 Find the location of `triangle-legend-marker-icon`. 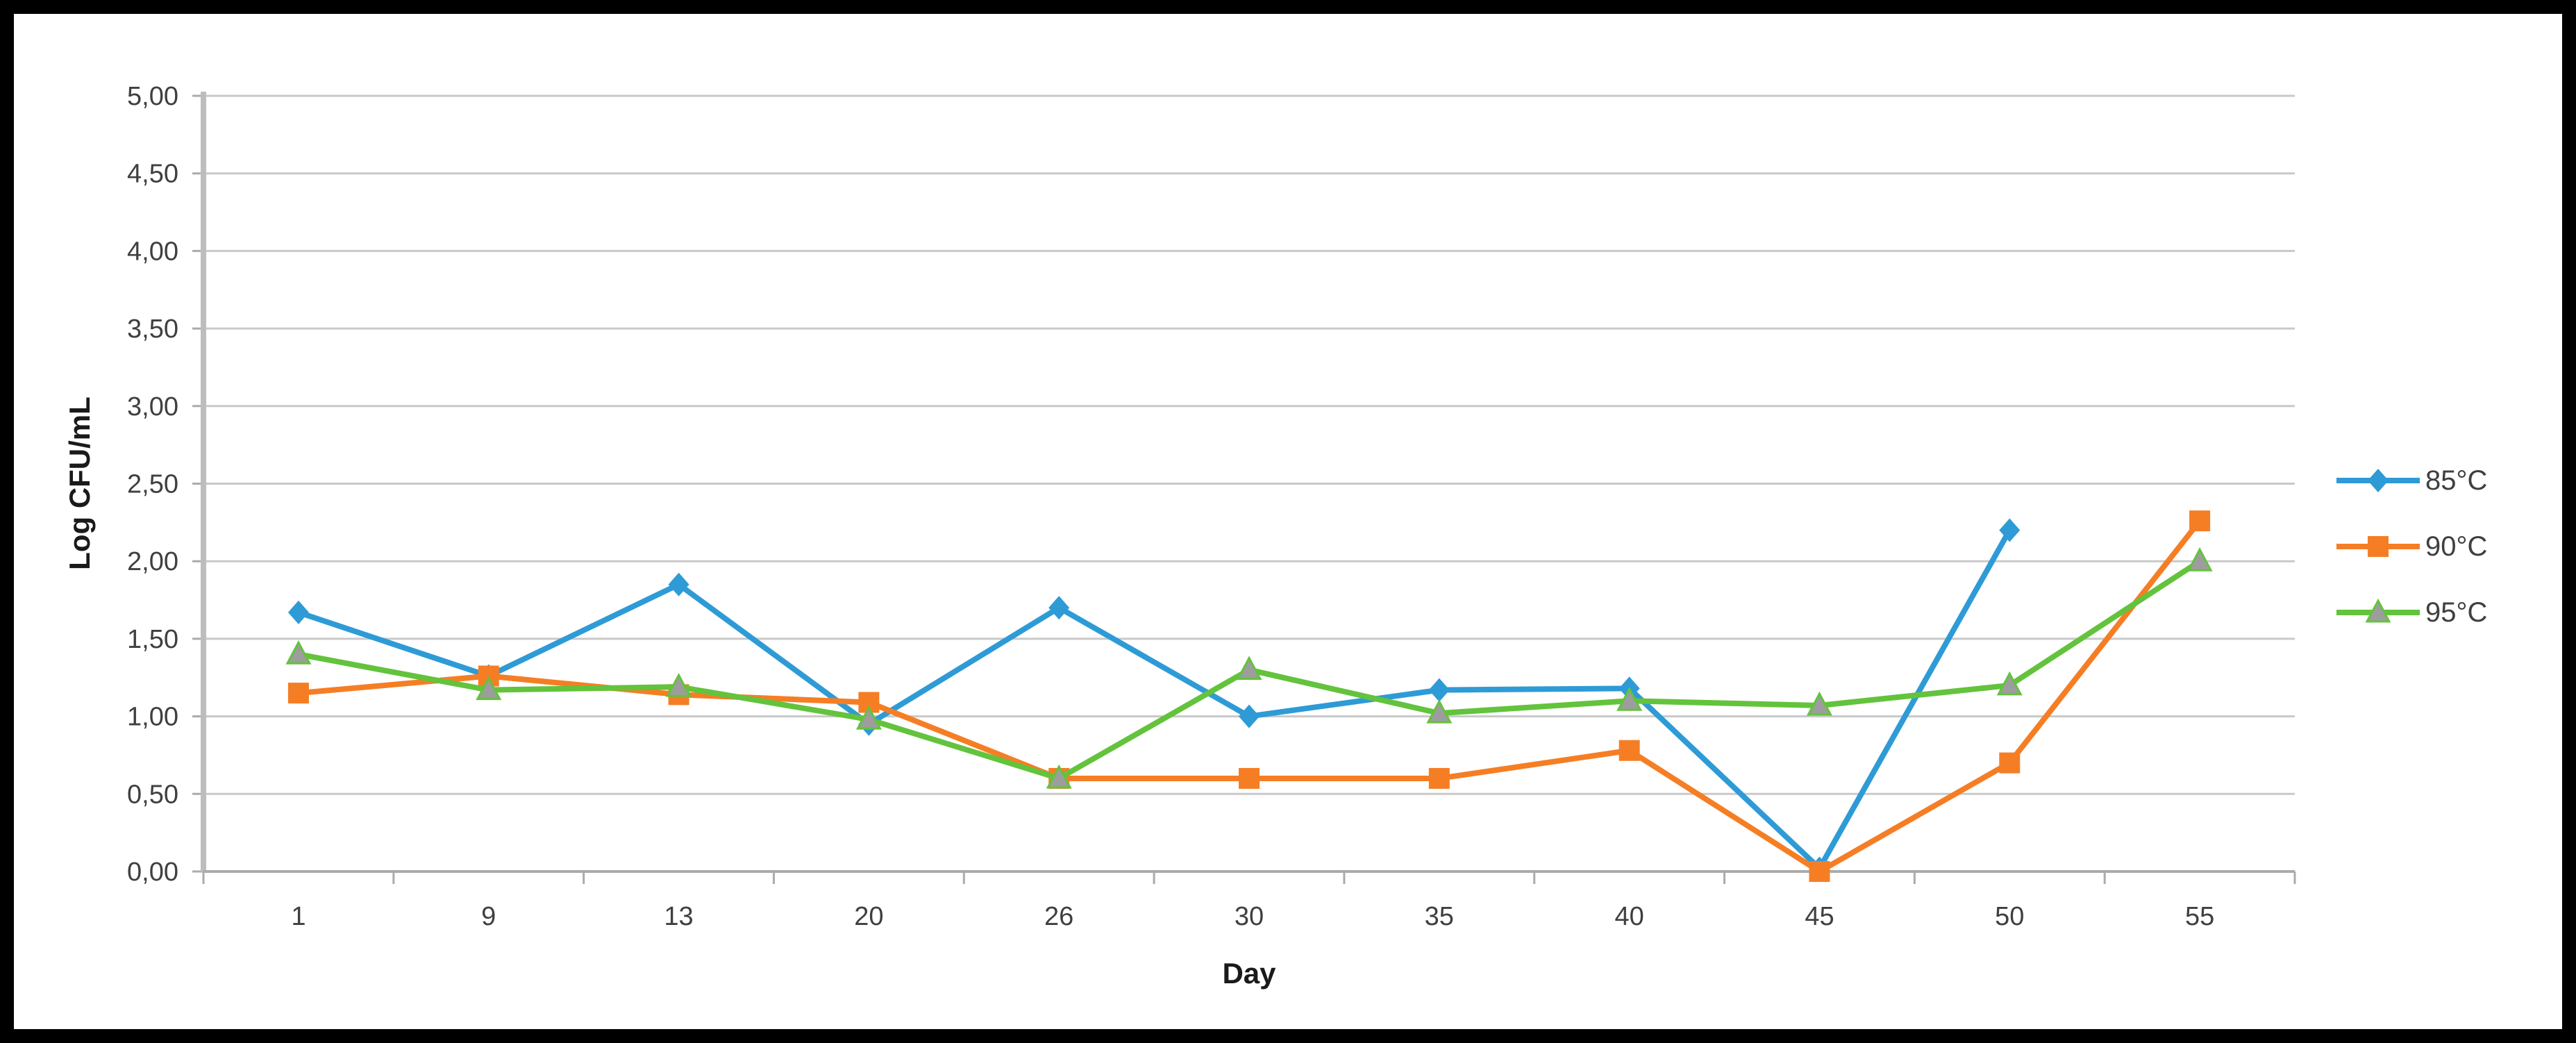

triangle-legend-marker-icon is located at coordinates (2378, 610).